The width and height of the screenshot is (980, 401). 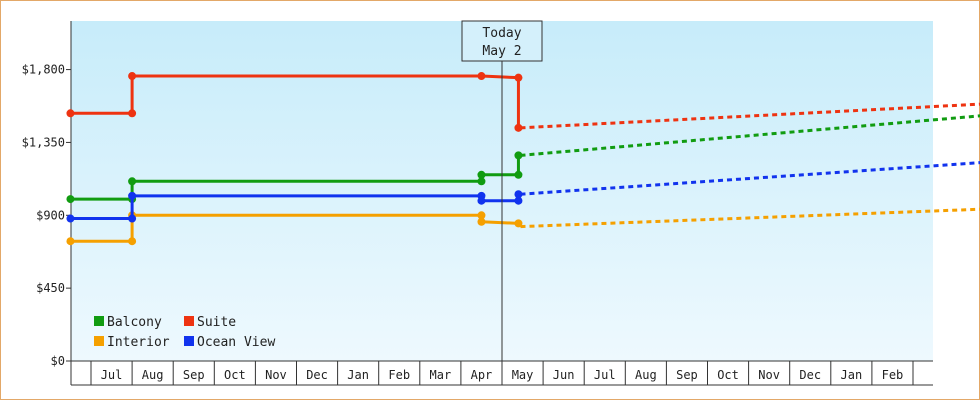 I want to click on series-suite, so click(x=523, y=102).